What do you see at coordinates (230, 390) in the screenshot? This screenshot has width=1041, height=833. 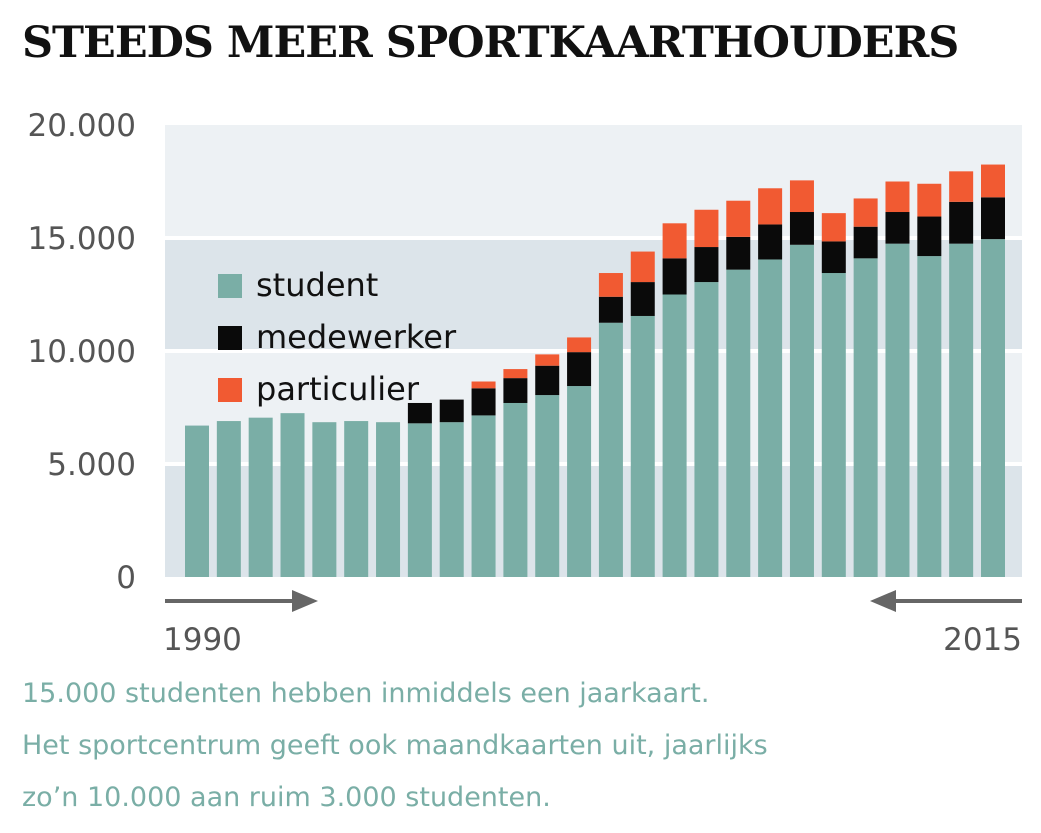 I see `legend-swatch-particulier` at bounding box center [230, 390].